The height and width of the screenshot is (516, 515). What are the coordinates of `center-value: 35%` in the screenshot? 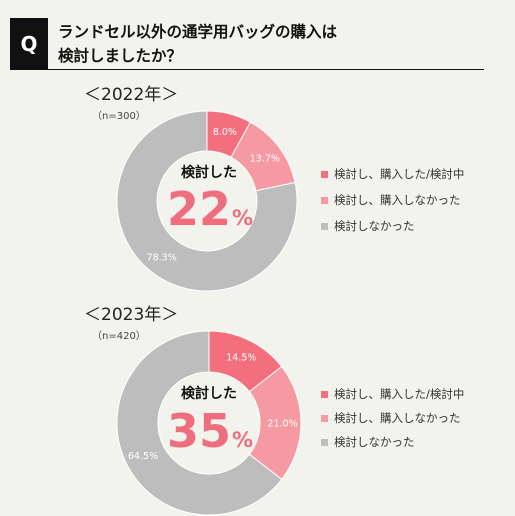 It's located at (210, 431).